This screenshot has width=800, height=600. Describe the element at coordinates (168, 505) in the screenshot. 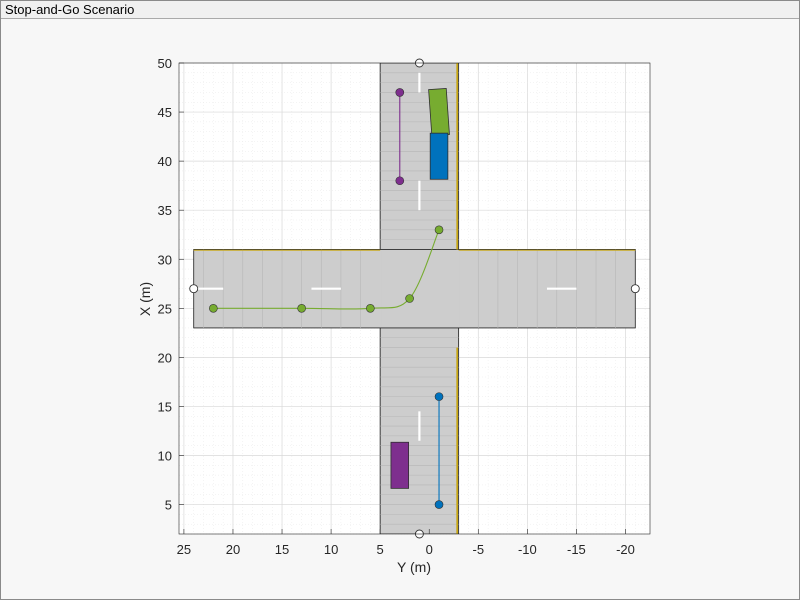

I see `y-tick-label: 5` at that location.